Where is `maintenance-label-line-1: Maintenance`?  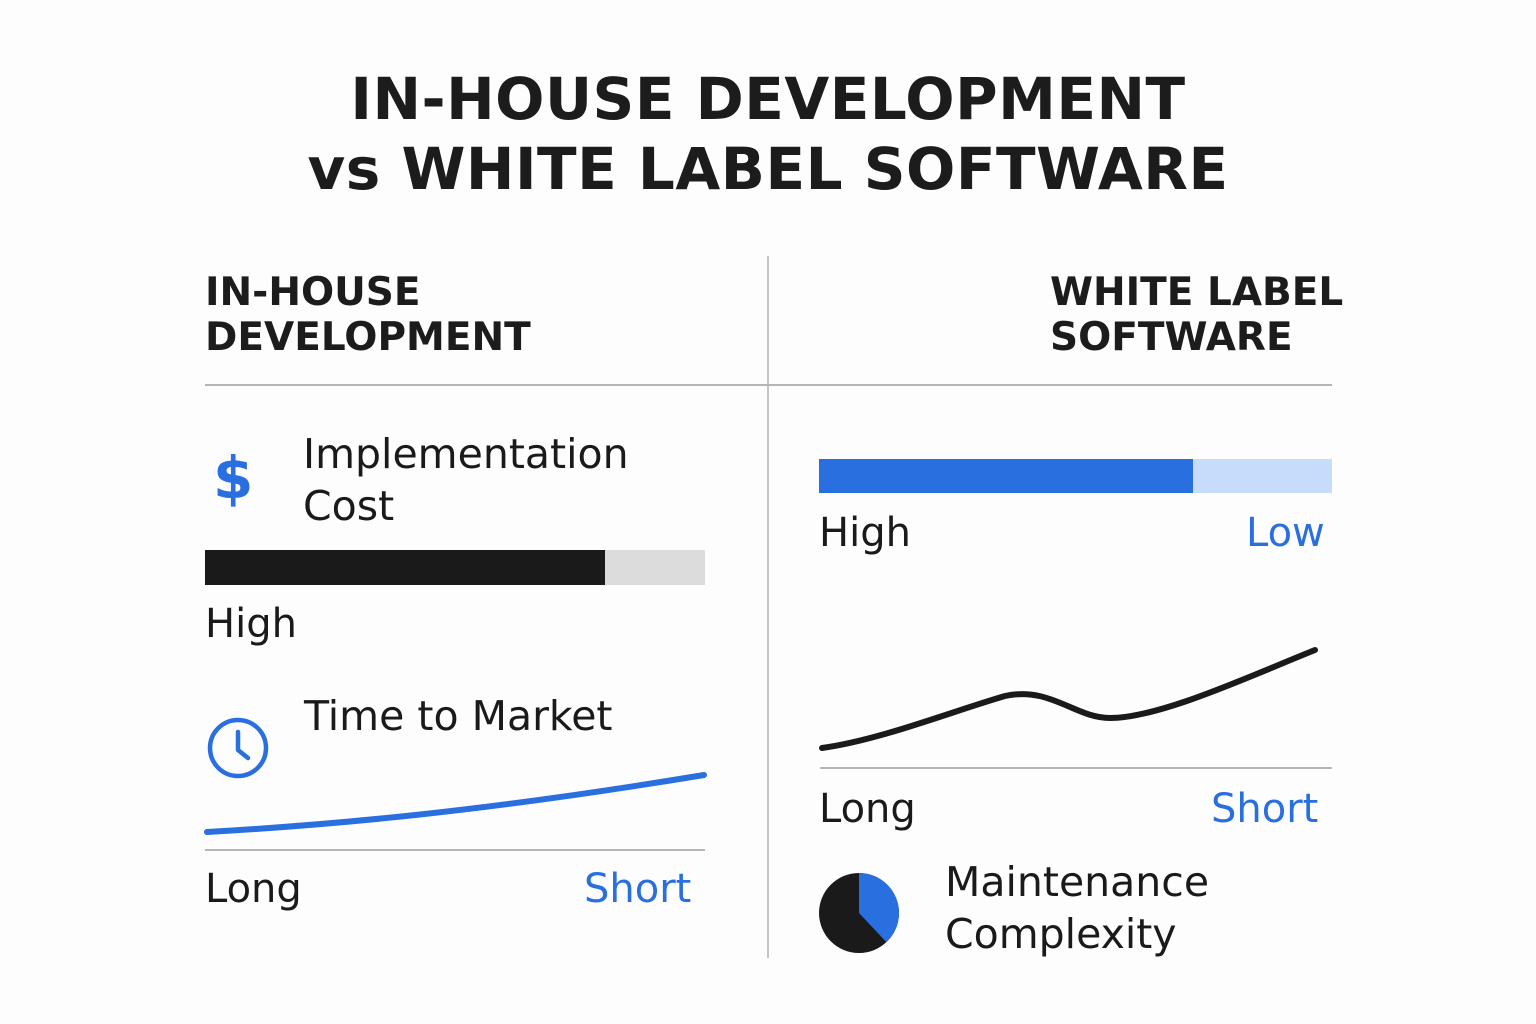
maintenance-label-line-1: Maintenance is located at coordinates (1077, 882).